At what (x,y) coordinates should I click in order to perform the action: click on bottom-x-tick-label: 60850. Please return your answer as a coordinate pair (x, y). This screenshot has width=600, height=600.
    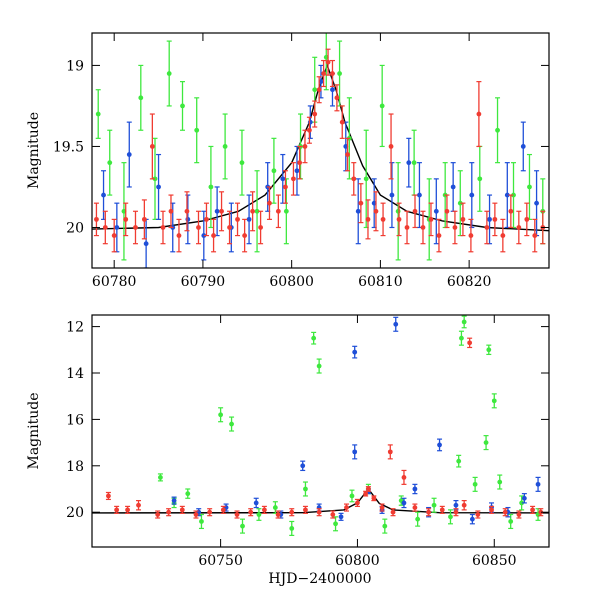
    Looking at the image, I should click on (494, 561).